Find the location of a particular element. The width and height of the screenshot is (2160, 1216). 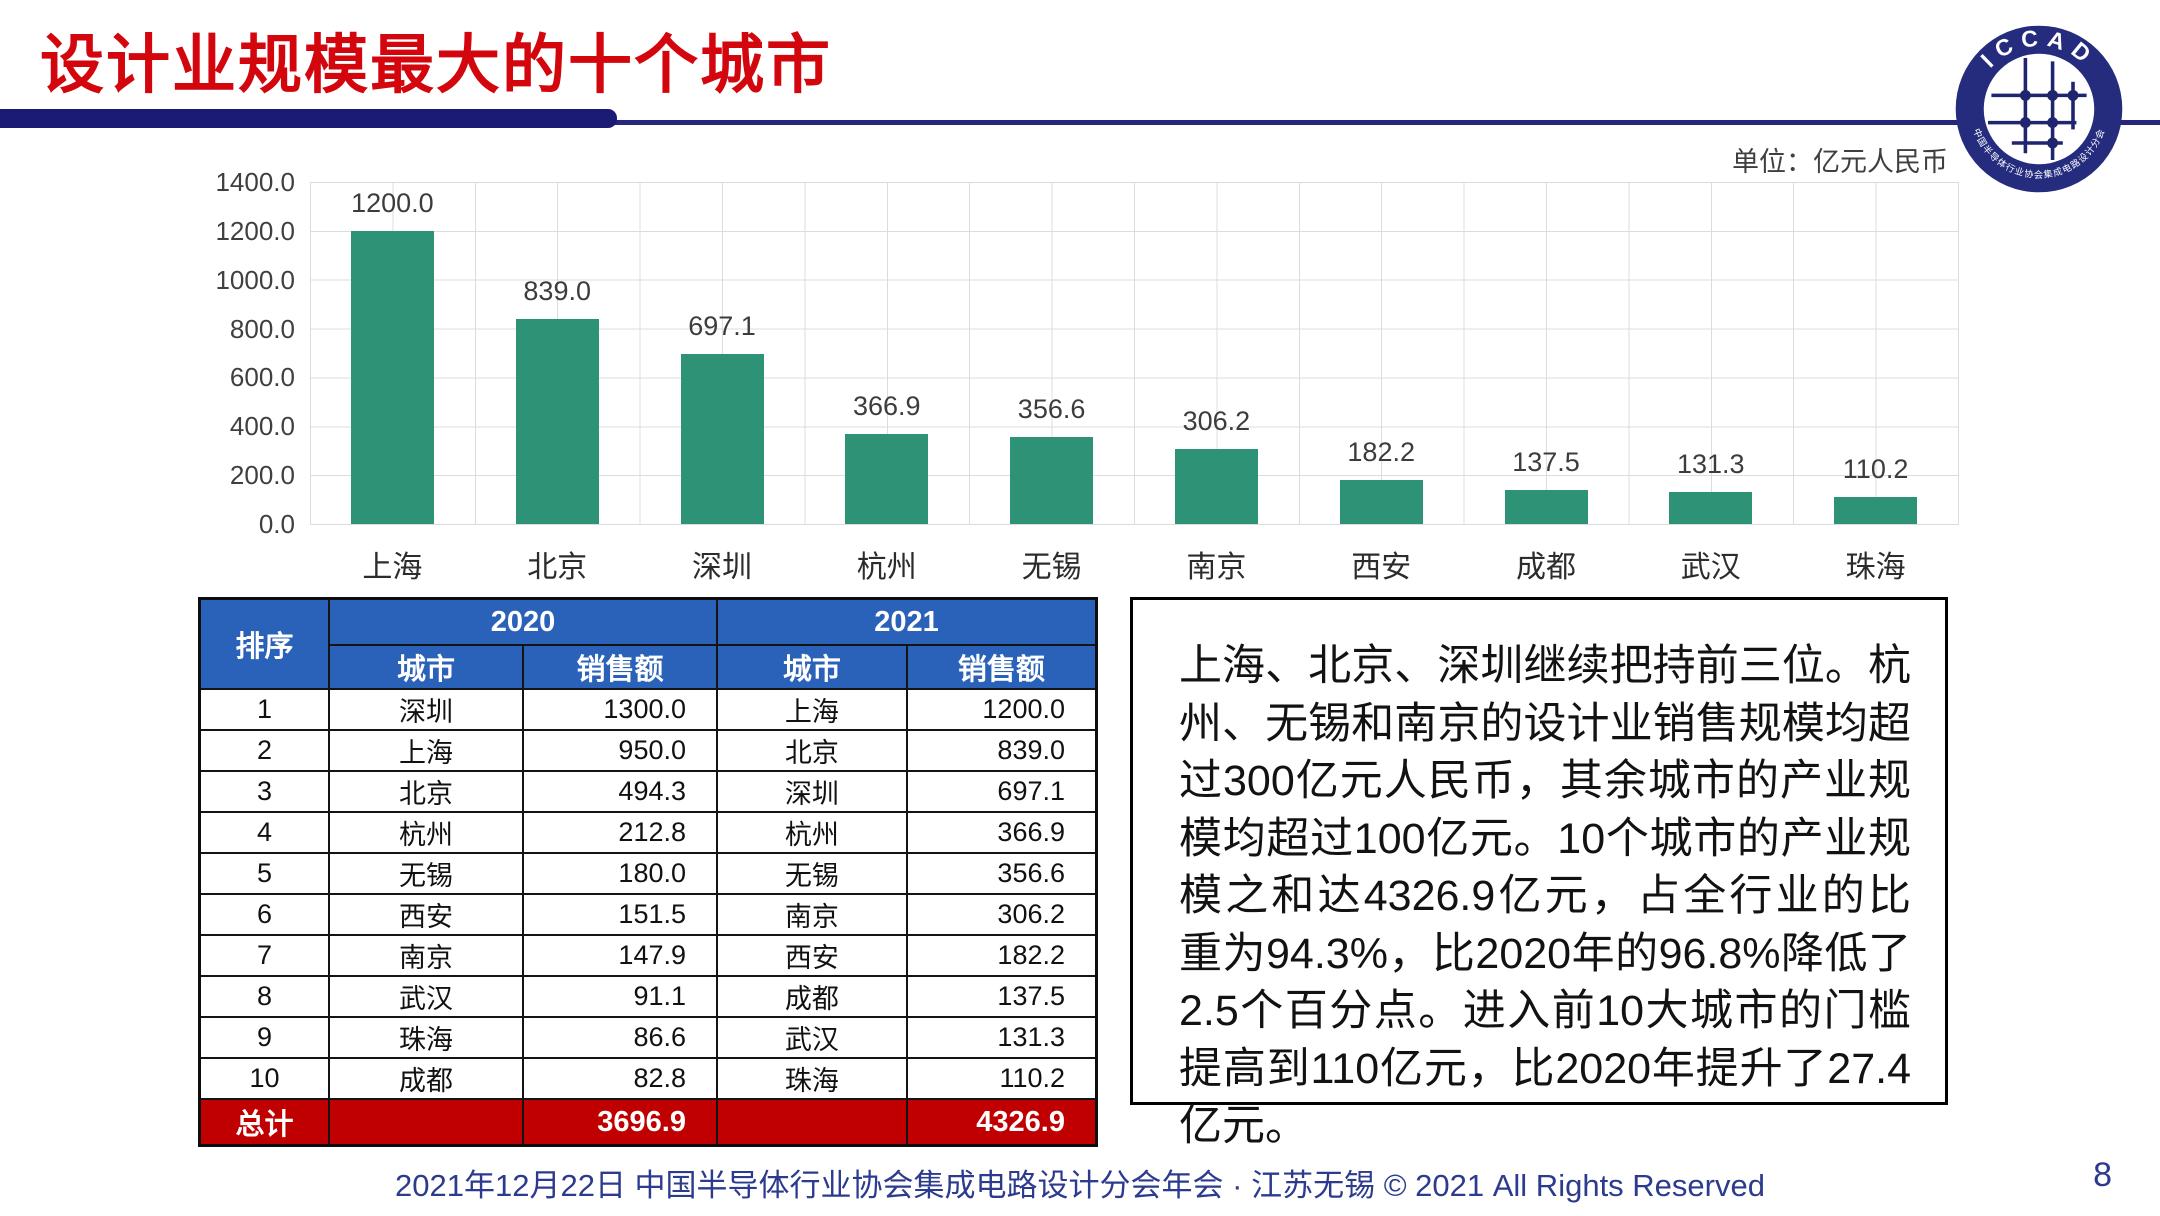

table-cell-num: 212.8 is located at coordinates (620, 832).